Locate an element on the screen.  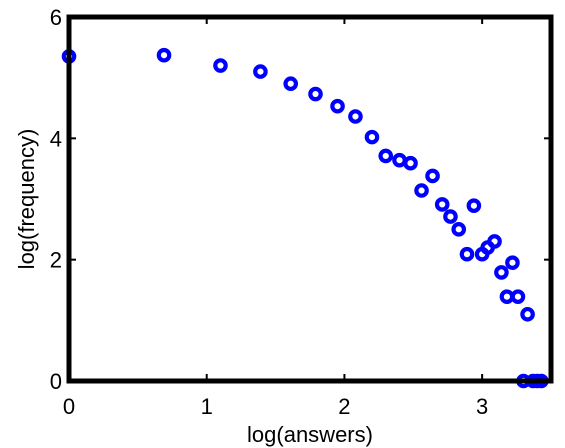
y-tick-label: 2 is located at coordinates (56, 260).